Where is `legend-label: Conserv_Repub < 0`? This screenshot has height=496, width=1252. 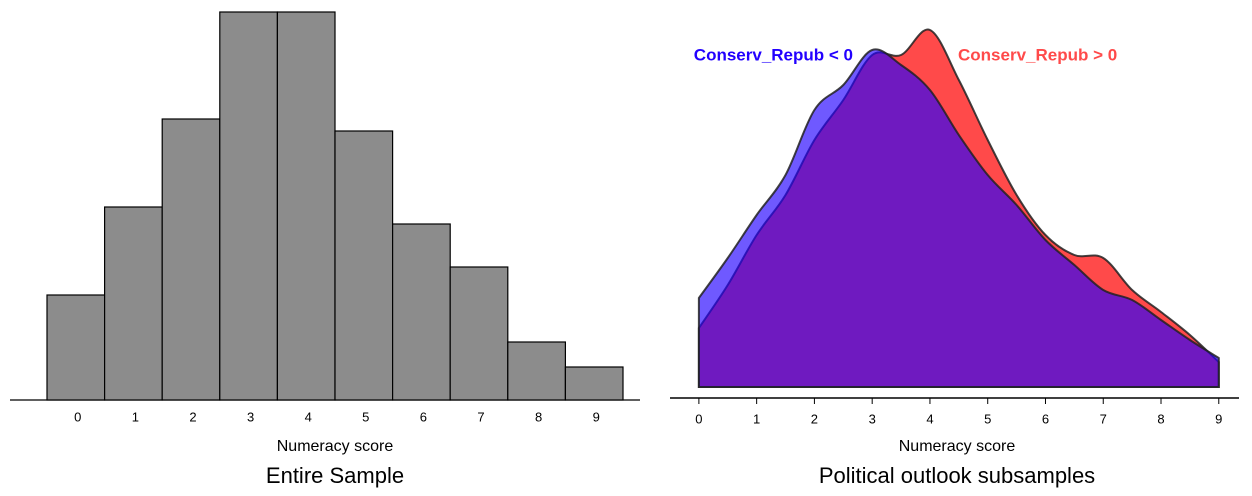 legend-label: Conserv_Repub < 0 is located at coordinates (773, 54).